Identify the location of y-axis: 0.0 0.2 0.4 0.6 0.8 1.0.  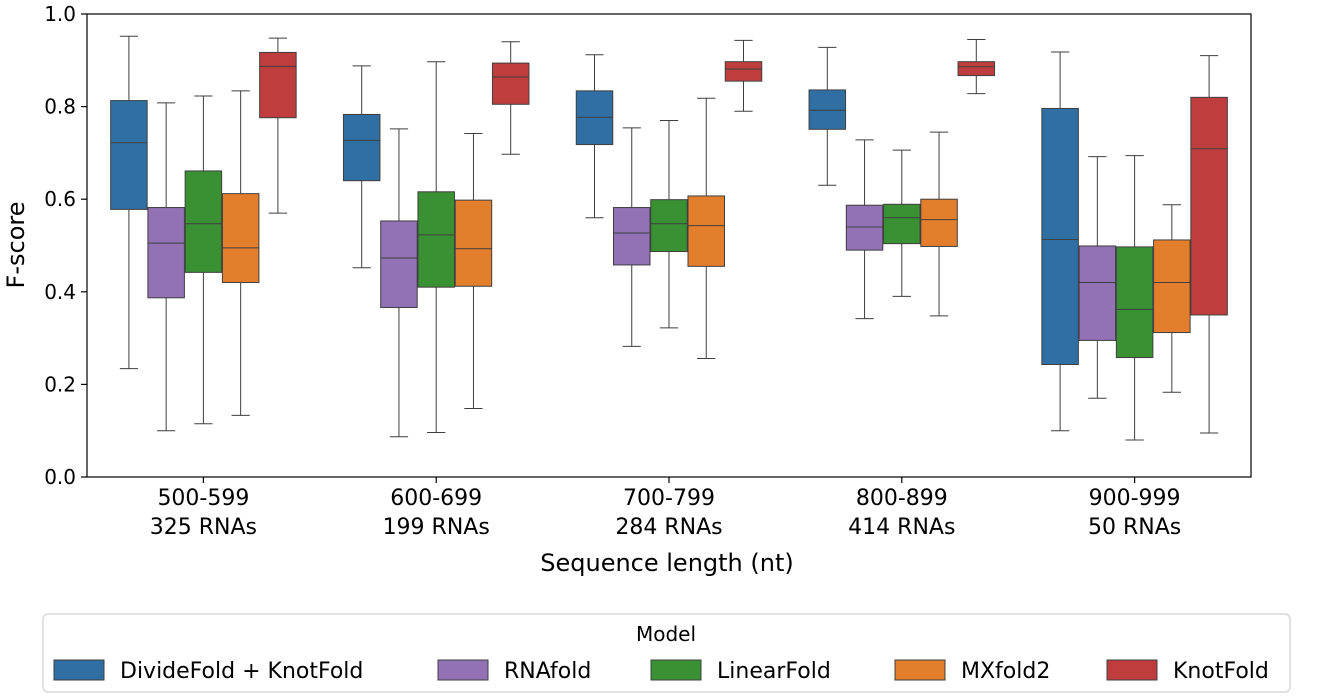
(65, 245).